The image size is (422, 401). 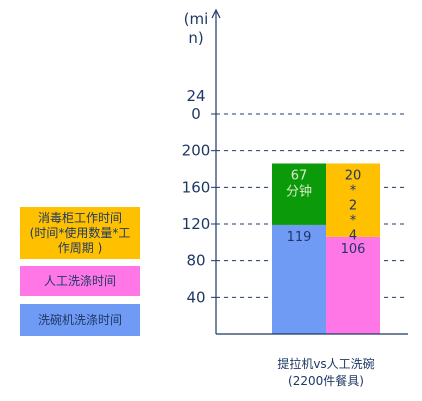 I want to click on data-label-bar-0-segment-0: 119, so click(x=299, y=237).